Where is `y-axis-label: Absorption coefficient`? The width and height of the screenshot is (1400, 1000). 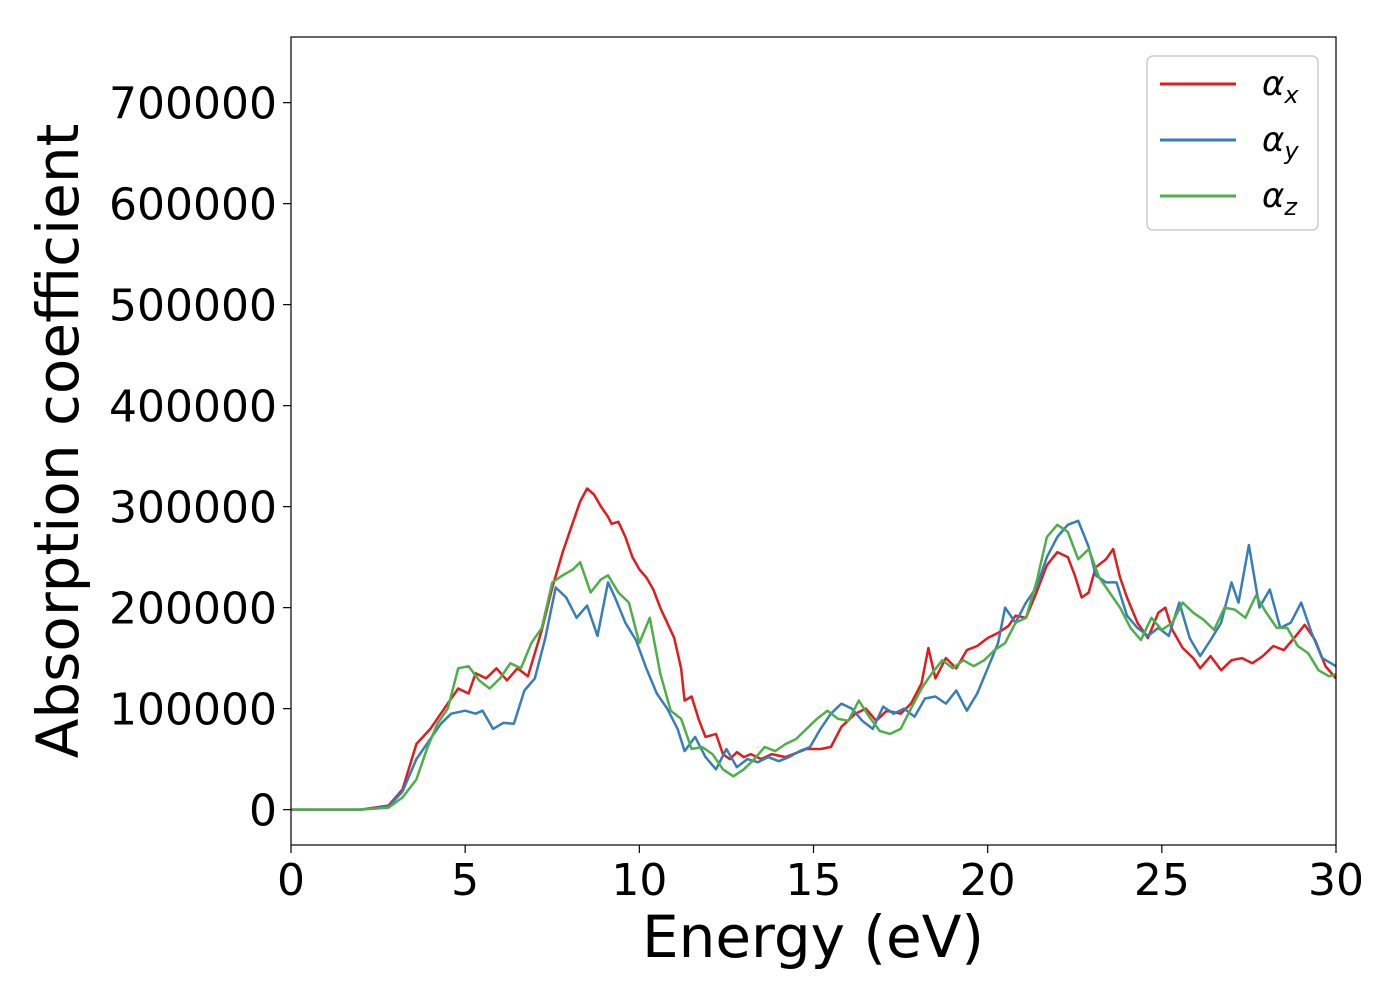 y-axis-label: Absorption coefficient is located at coordinates (58, 441).